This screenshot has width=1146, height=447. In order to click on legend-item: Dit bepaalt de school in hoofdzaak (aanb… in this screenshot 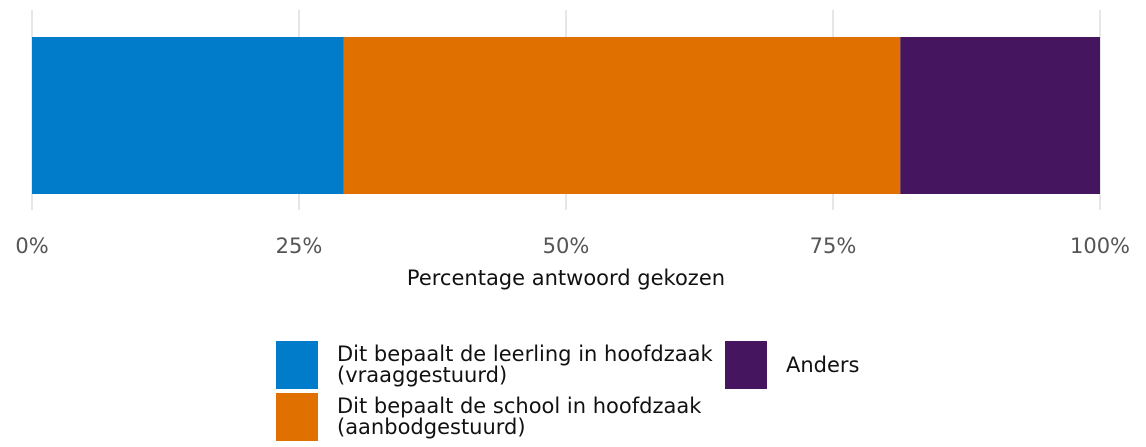, I will do `click(496, 417)`.